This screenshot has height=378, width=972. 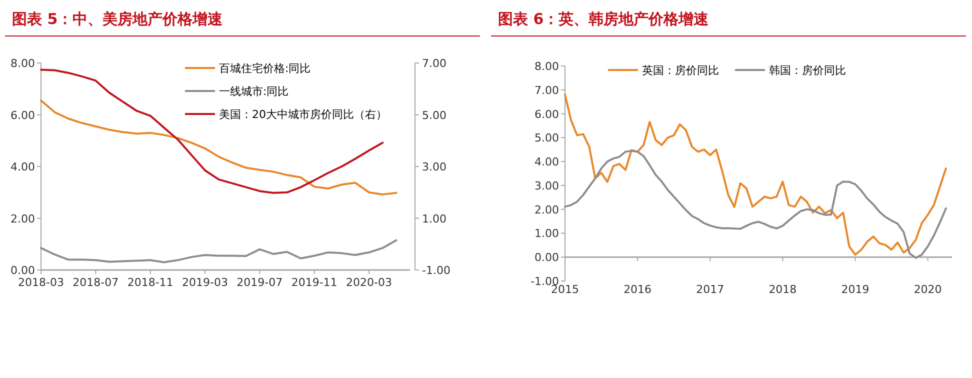 What do you see at coordinates (434, 63) in the screenshot?
I see `y2-tick-label: 7.00` at bounding box center [434, 63].